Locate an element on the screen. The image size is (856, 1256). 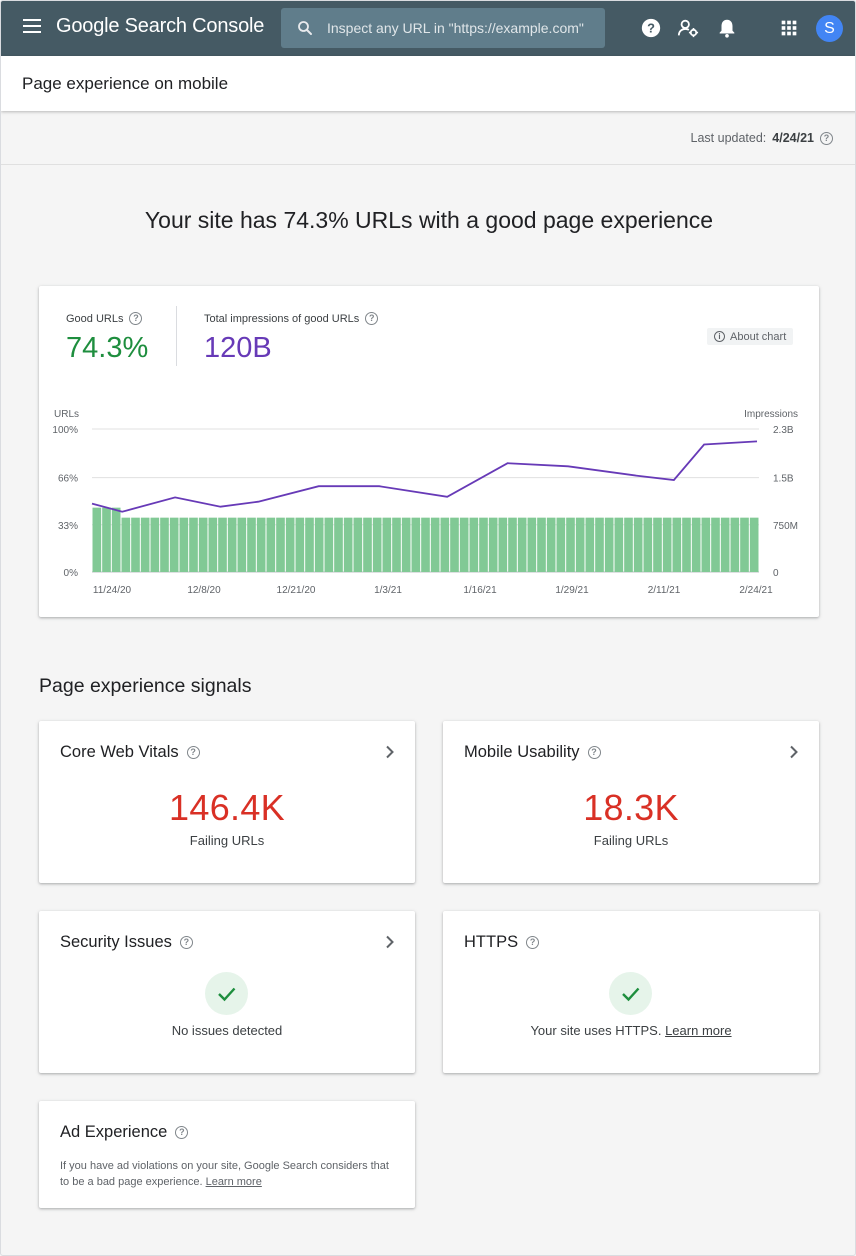
user-settings-icon is located at coordinates (688, 28).